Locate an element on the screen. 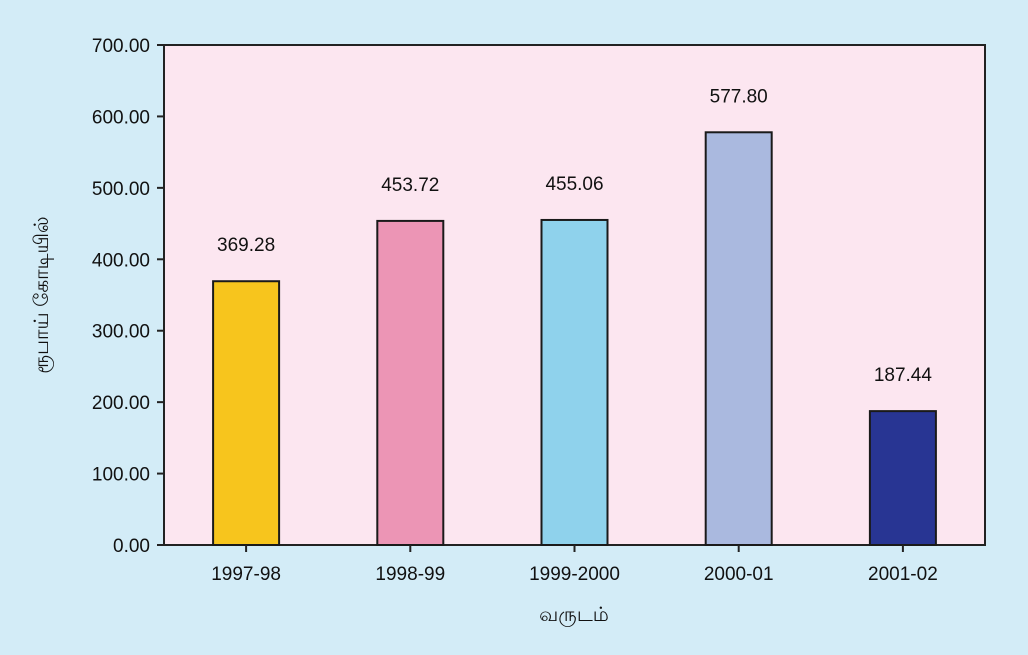  x-tick-label: 2001-02 is located at coordinates (903, 574).